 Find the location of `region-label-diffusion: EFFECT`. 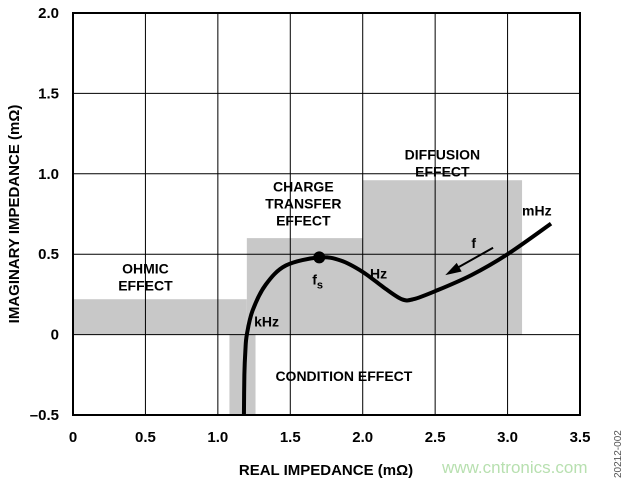

region-label-diffusion: EFFECT is located at coordinates (442, 171).